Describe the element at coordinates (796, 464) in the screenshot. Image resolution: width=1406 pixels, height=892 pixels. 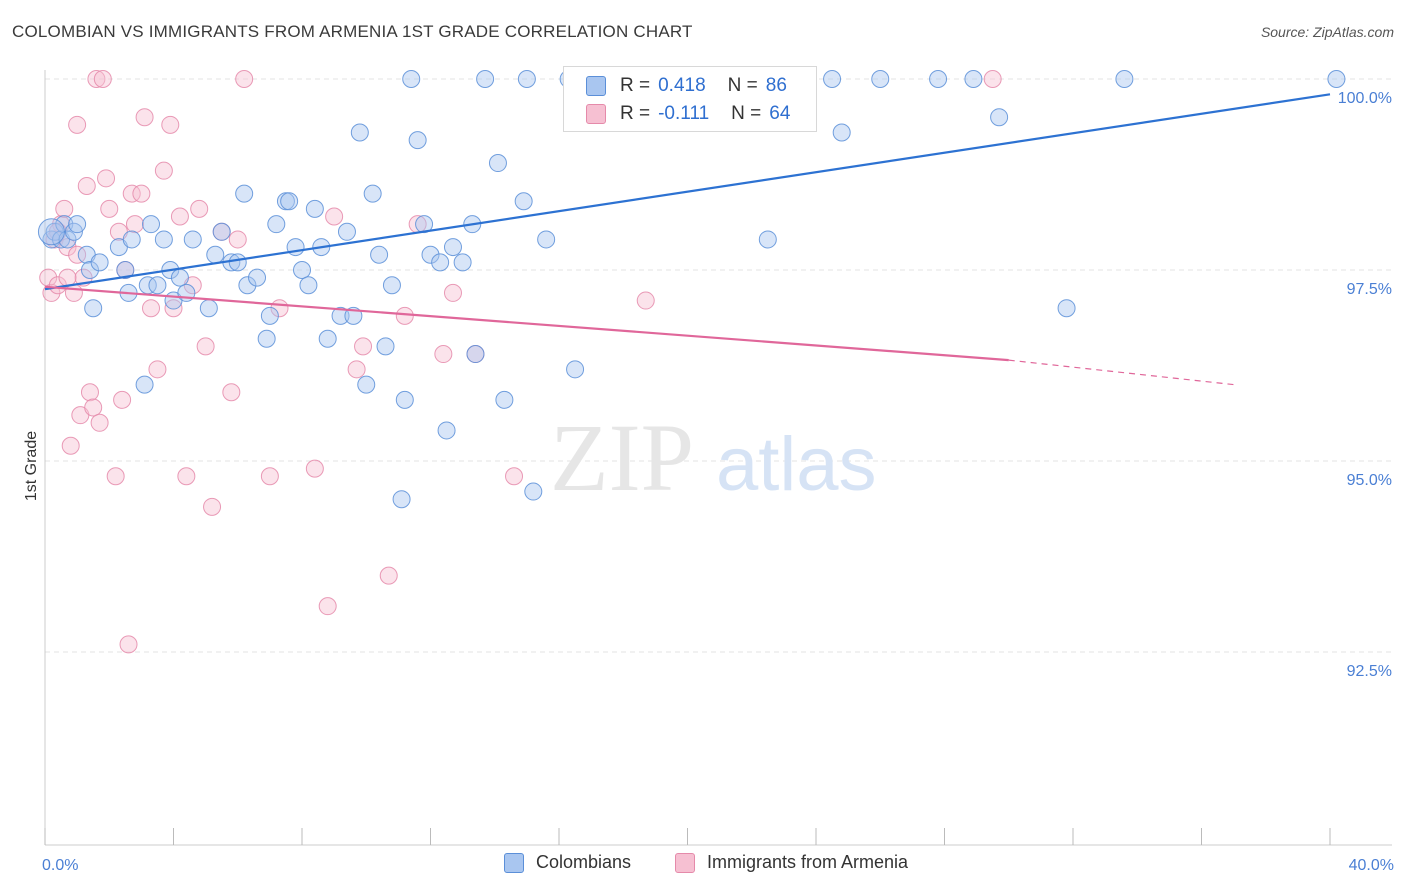
I see `watermark-atlas: atlas` at that location.